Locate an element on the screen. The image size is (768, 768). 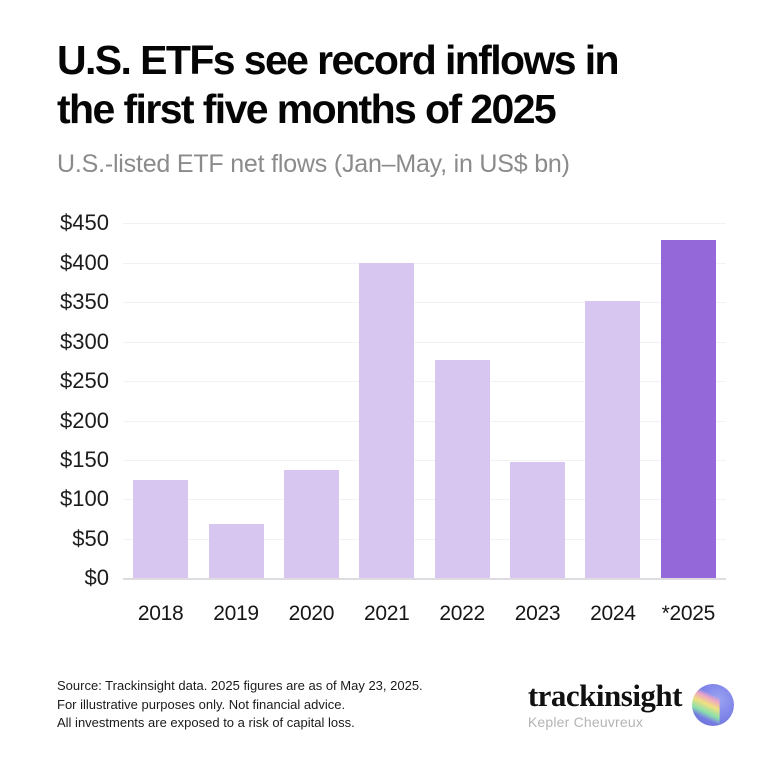
bar-2023 is located at coordinates (538, 520).